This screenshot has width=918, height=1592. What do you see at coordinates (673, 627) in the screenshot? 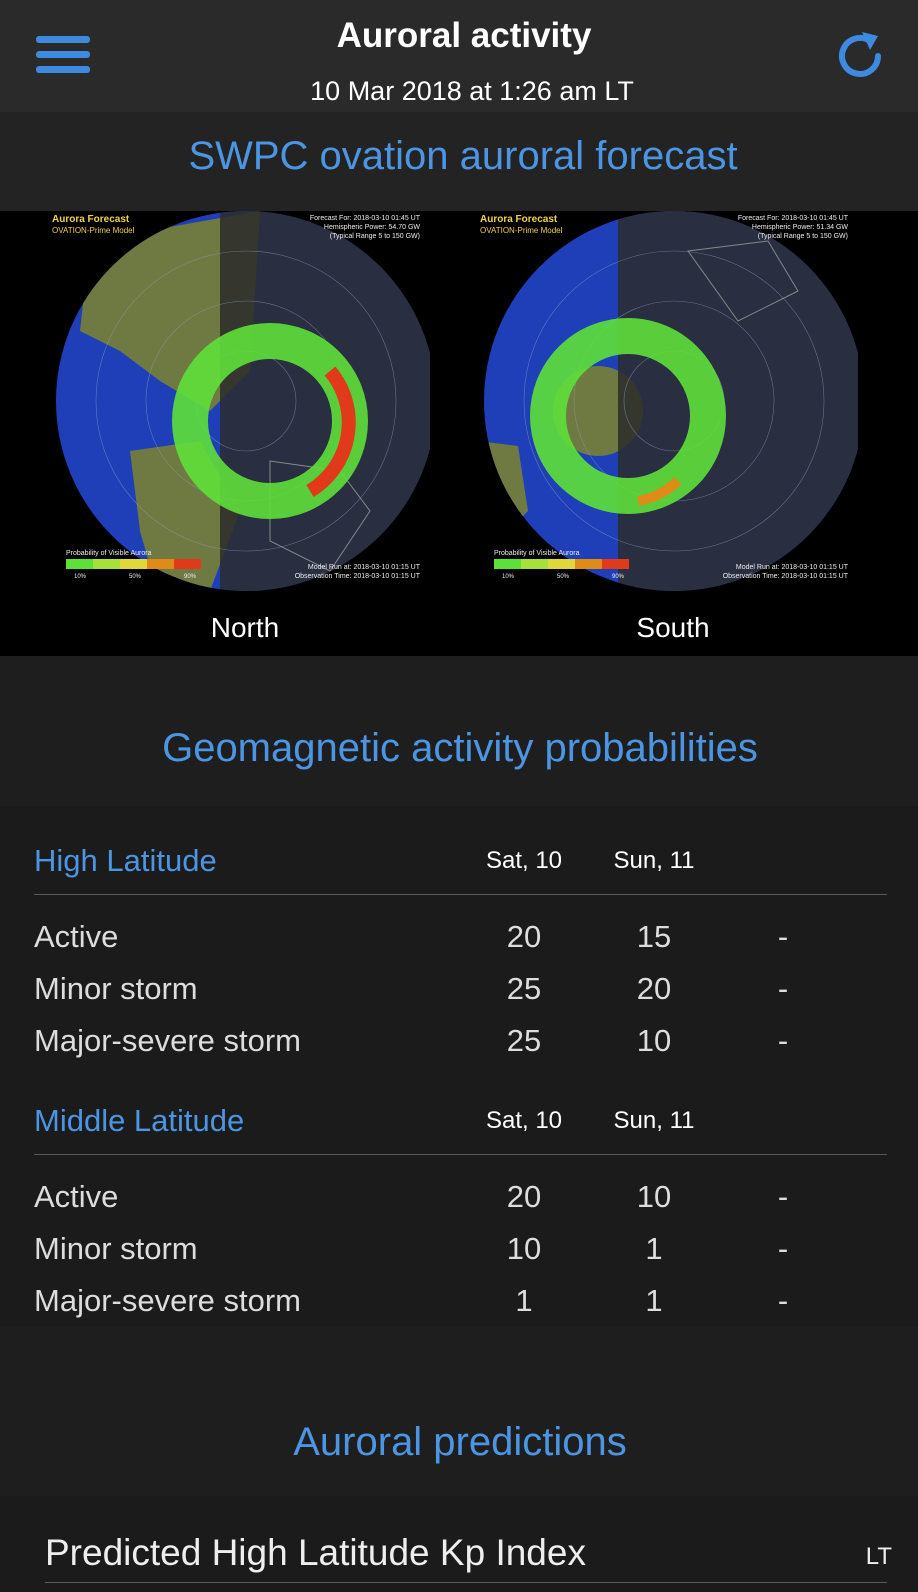
I see `map-label: South` at bounding box center [673, 627].